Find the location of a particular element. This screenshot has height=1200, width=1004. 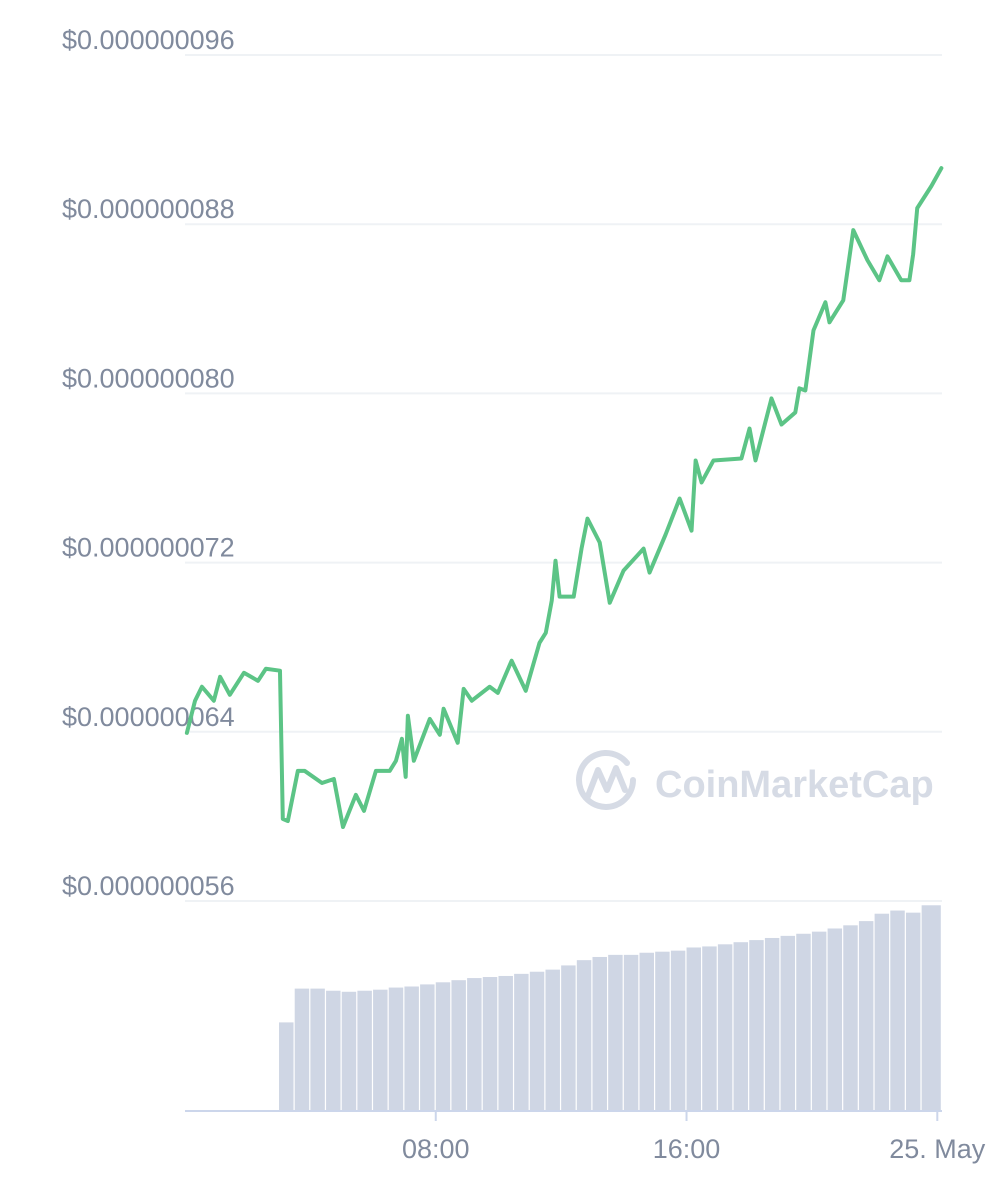

x-tick-label: 08:00 is located at coordinates (436, 1149).